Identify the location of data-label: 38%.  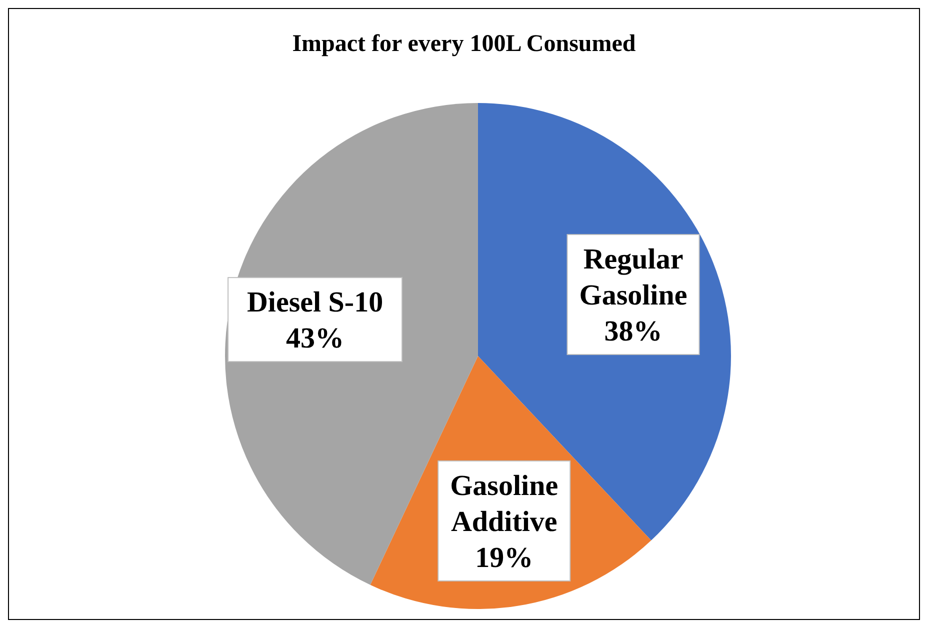
(633, 332).